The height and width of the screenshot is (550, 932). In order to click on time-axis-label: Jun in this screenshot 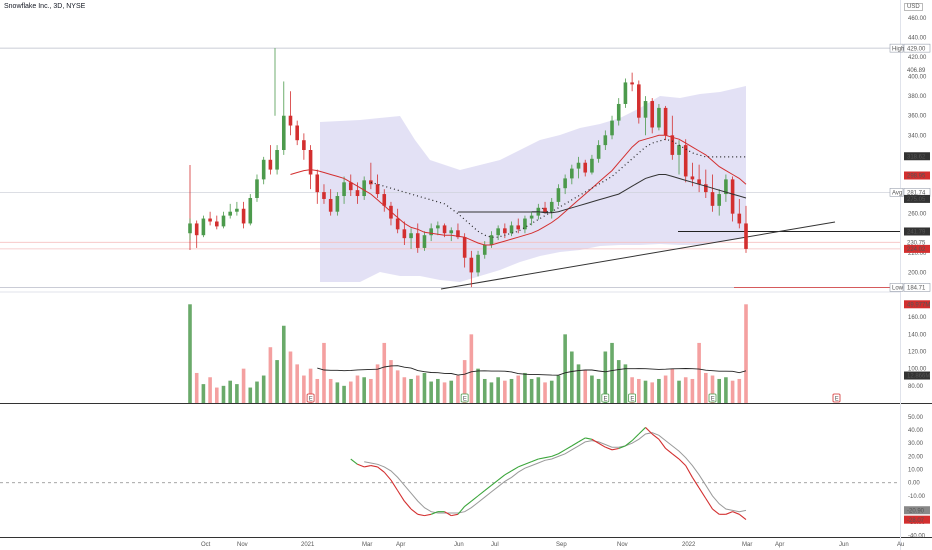, I will do `click(844, 545)`.